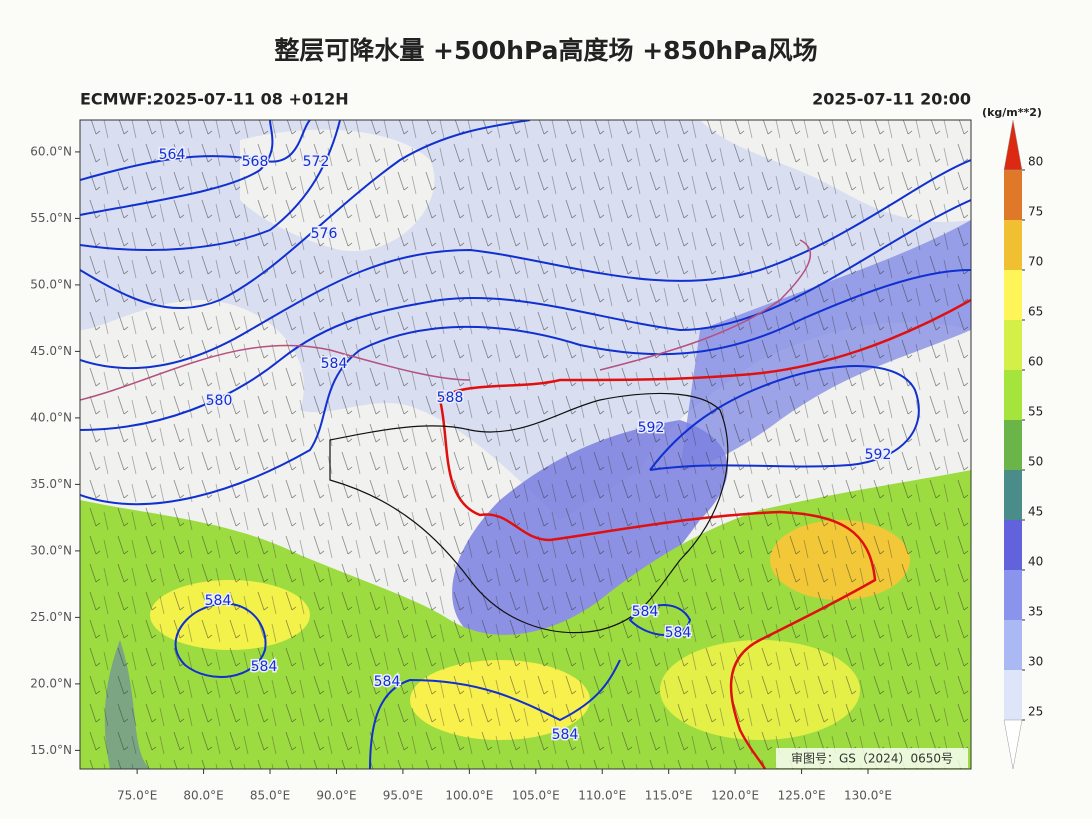  Describe the element at coordinates (545, 50) in the screenshot. I see `title: 整层可降水量 +500hPa高度场 +850hPa风场` at that location.